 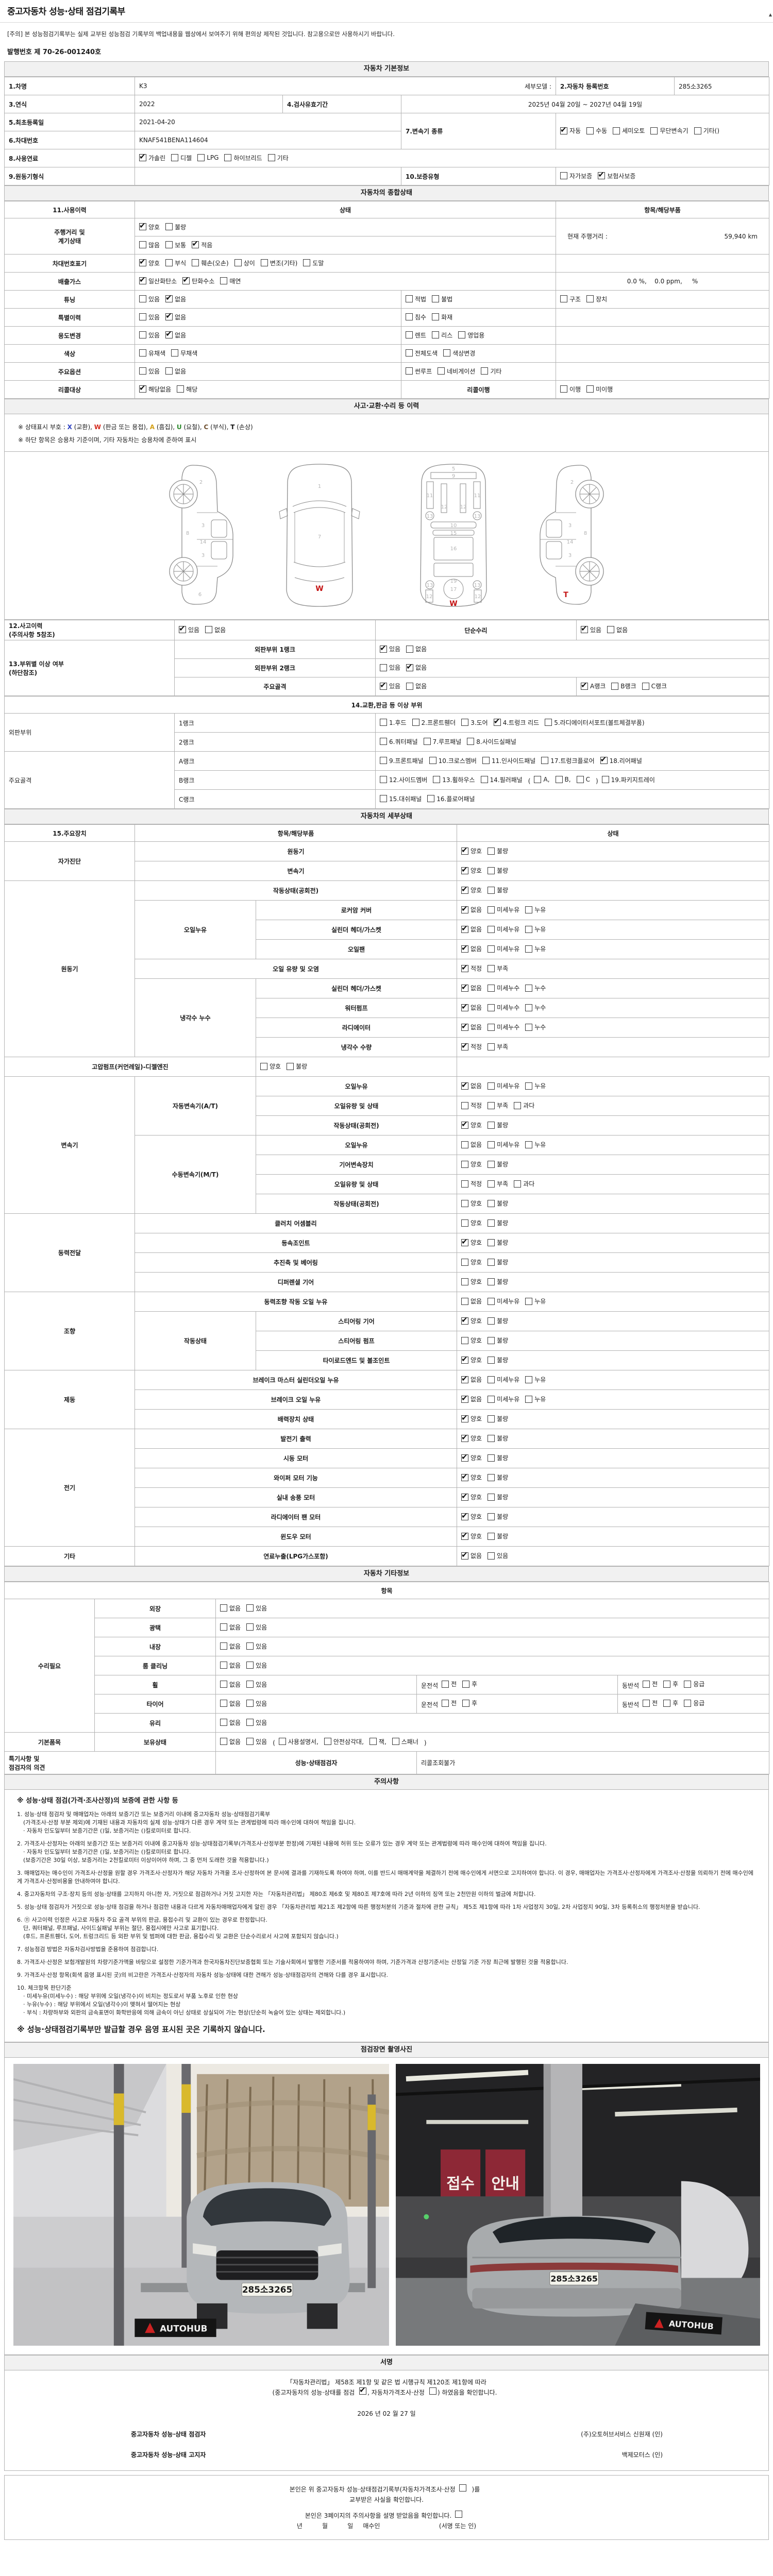 What do you see at coordinates (149, 245) in the screenshot?
I see `checkbox-option: 많음` at bounding box center [149, 245].